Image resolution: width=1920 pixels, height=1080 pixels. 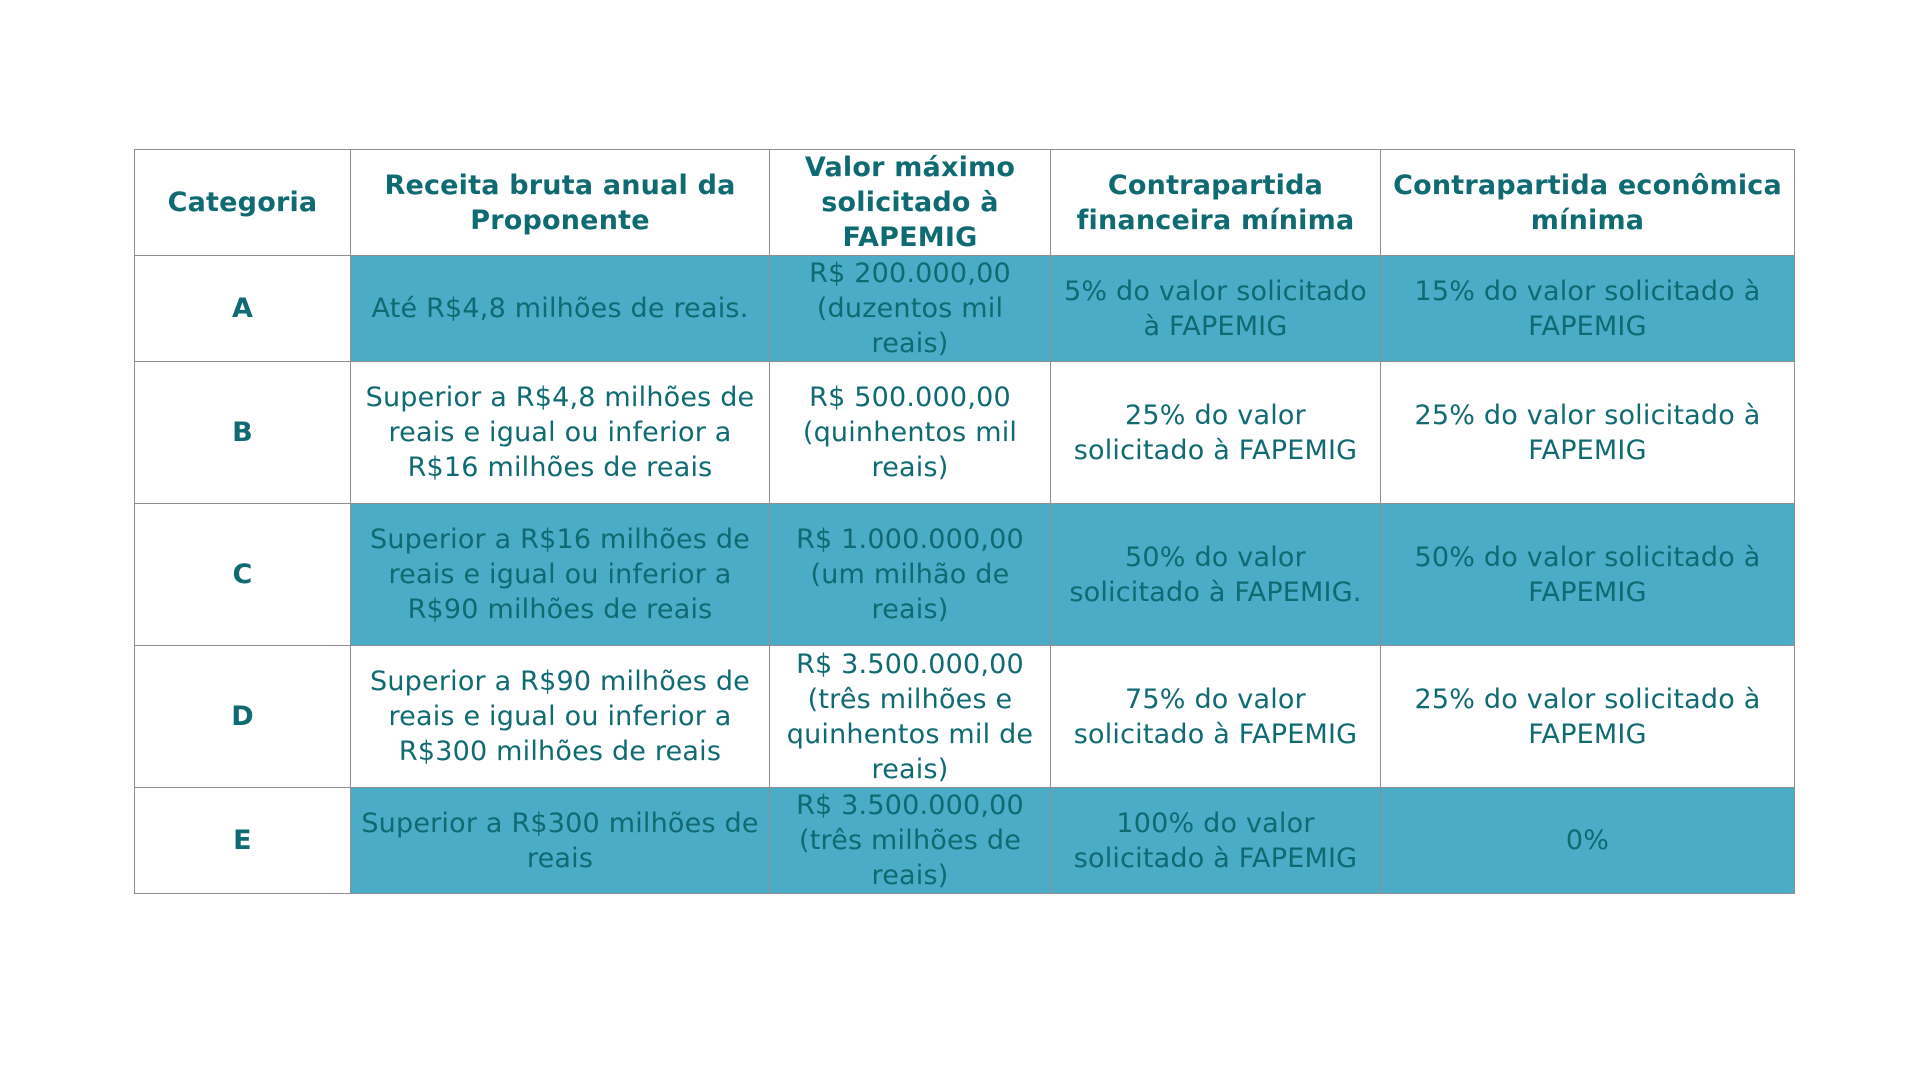 What do you see at coordinates (910, 202) in the screenshot?
I see `header-valor-maximo: Valor máximo solicitado à FAPEMIG` at bounding box center [910, 202].